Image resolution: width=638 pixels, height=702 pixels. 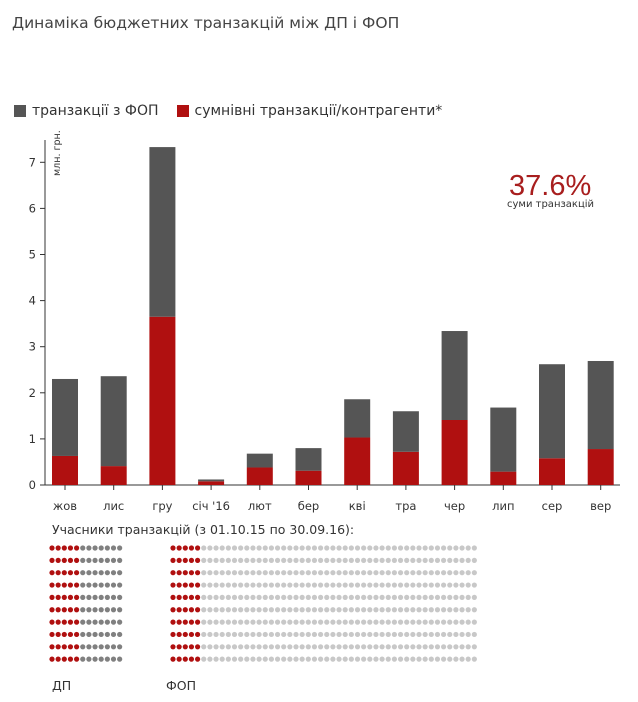 I want to click on legend-label-doubtful: сумнівні транзакції/контрагенти*, so click(x=318, y=111).